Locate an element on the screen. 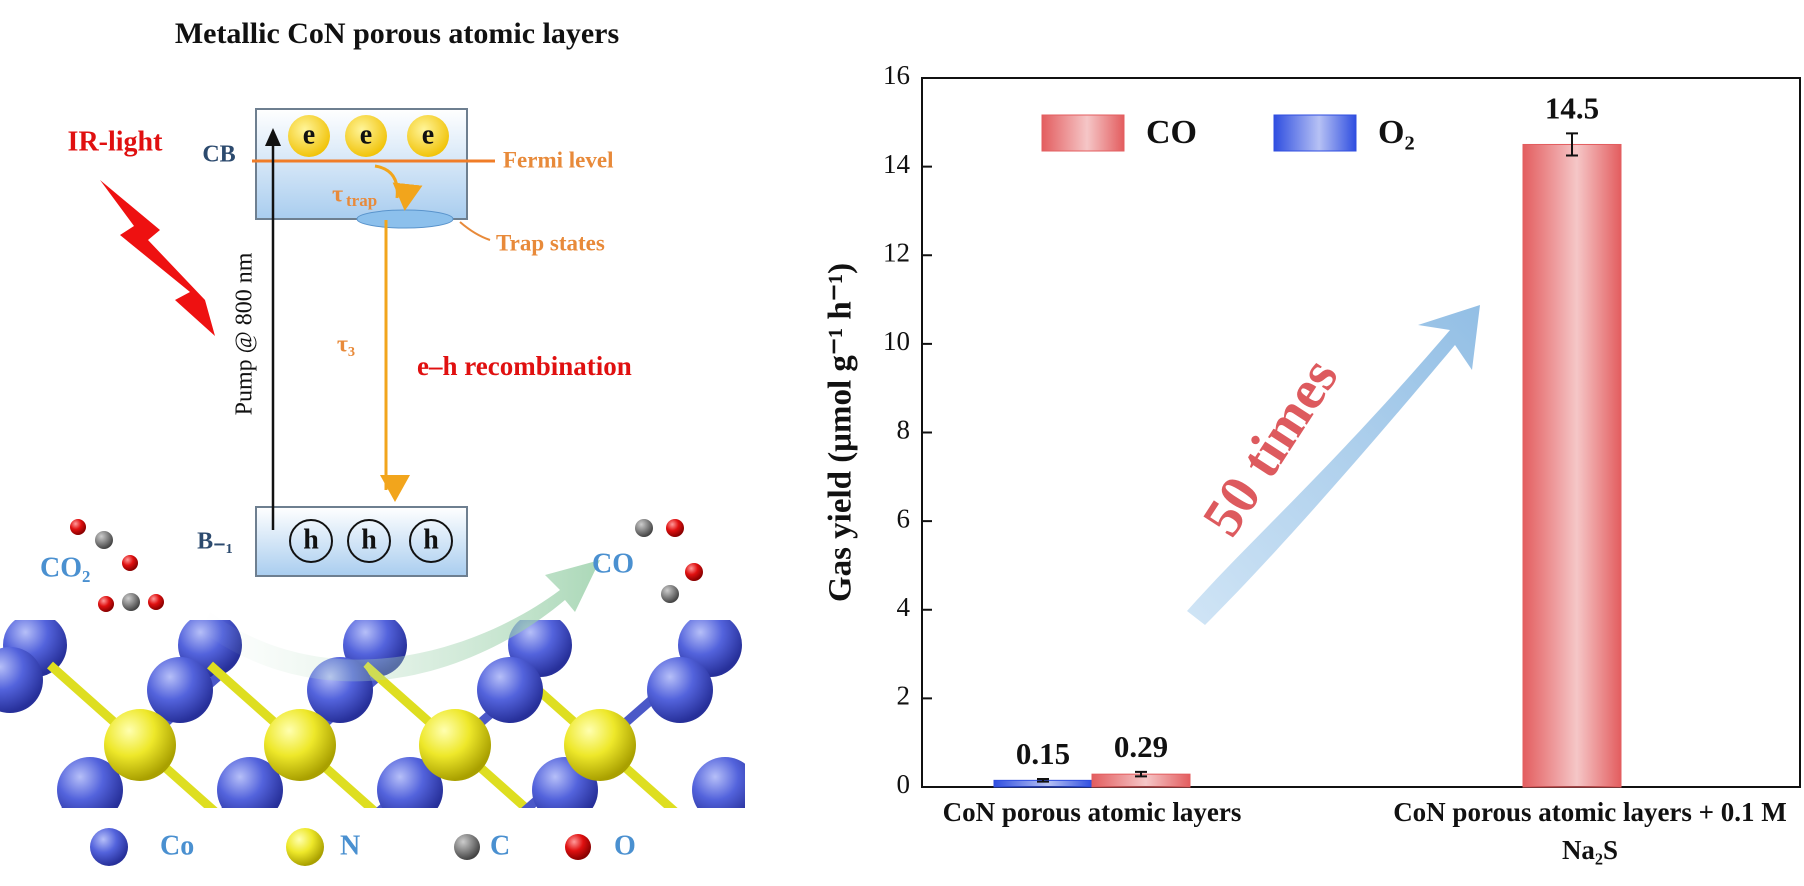 This screenshot has width=1804, height=886. recombination-label: e–h recombination is located at coordinates (524, 366).